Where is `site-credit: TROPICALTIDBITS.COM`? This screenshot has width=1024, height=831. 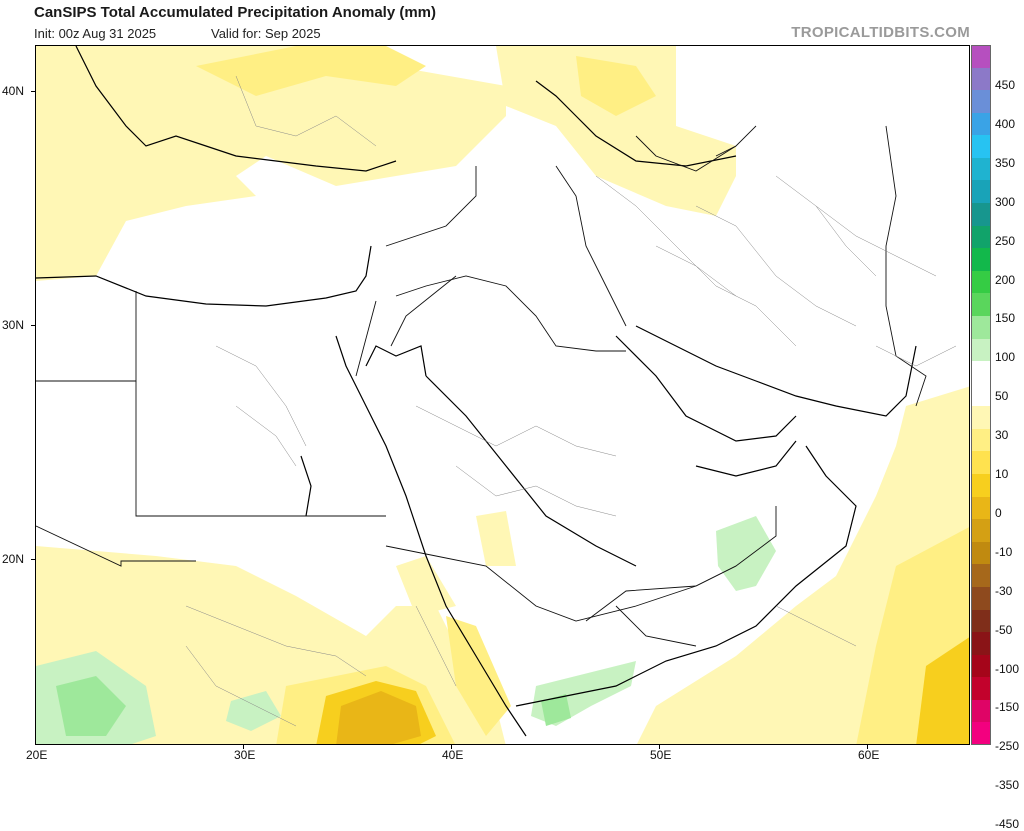 site-credit: TROPICALTIDBITS.COM is located at coordinates (880, 32).